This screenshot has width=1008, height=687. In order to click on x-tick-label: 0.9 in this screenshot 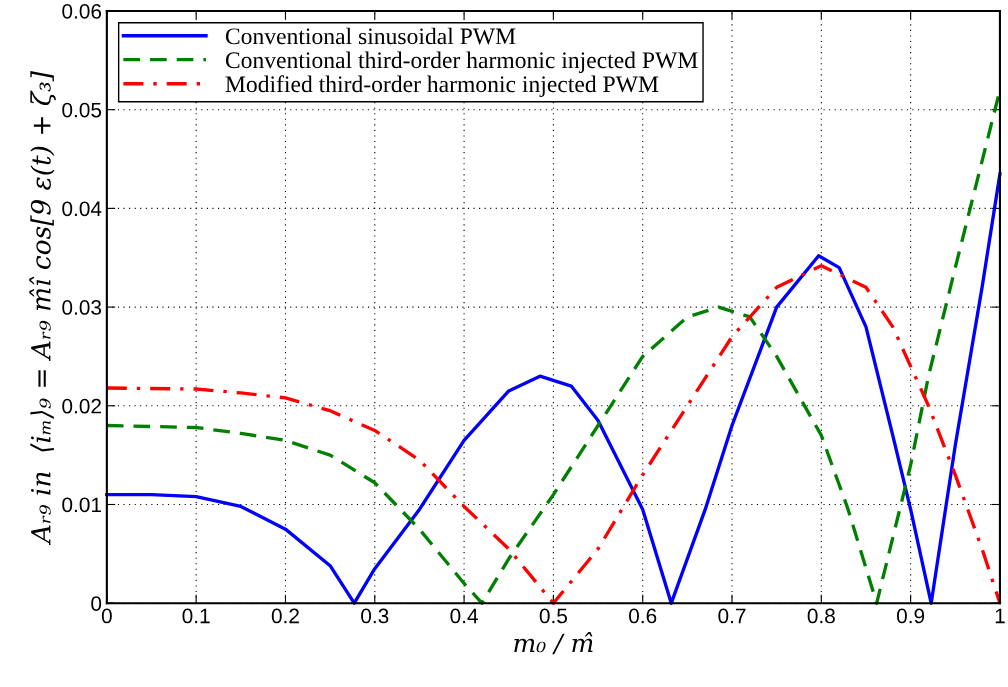, I will do `click(910, 616)`.